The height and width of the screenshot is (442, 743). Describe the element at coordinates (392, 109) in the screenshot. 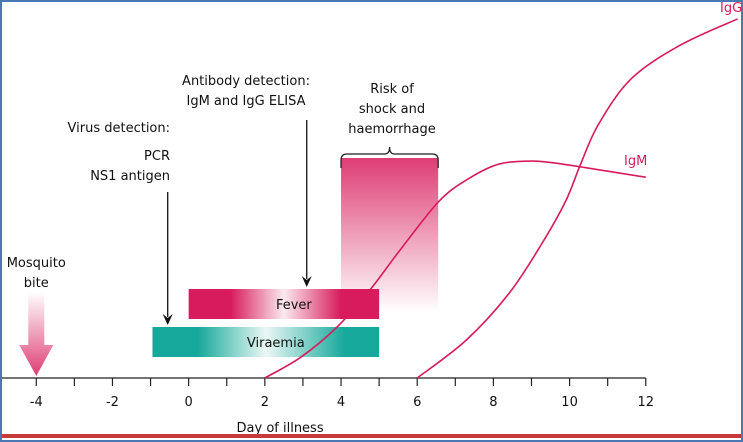

I see `risk-label: shock and` at that location.